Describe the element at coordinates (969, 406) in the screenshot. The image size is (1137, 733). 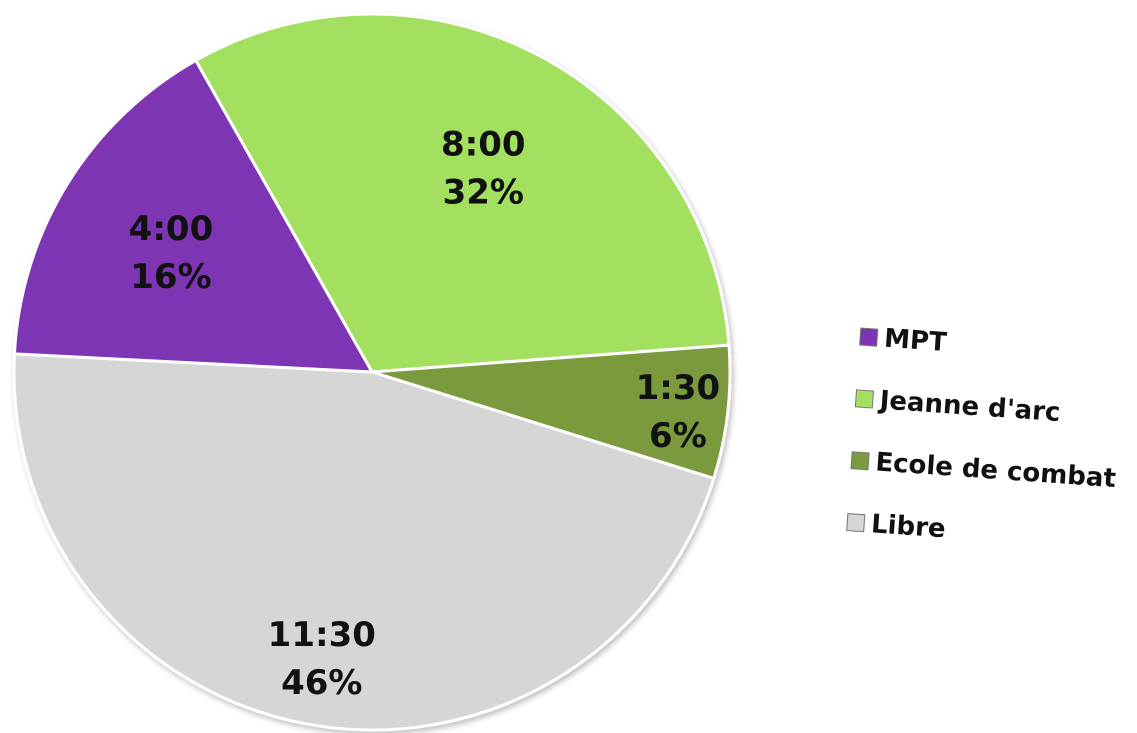
I see `legend-label-jeanne-d-arc: Jeanne d'arc` at that location.